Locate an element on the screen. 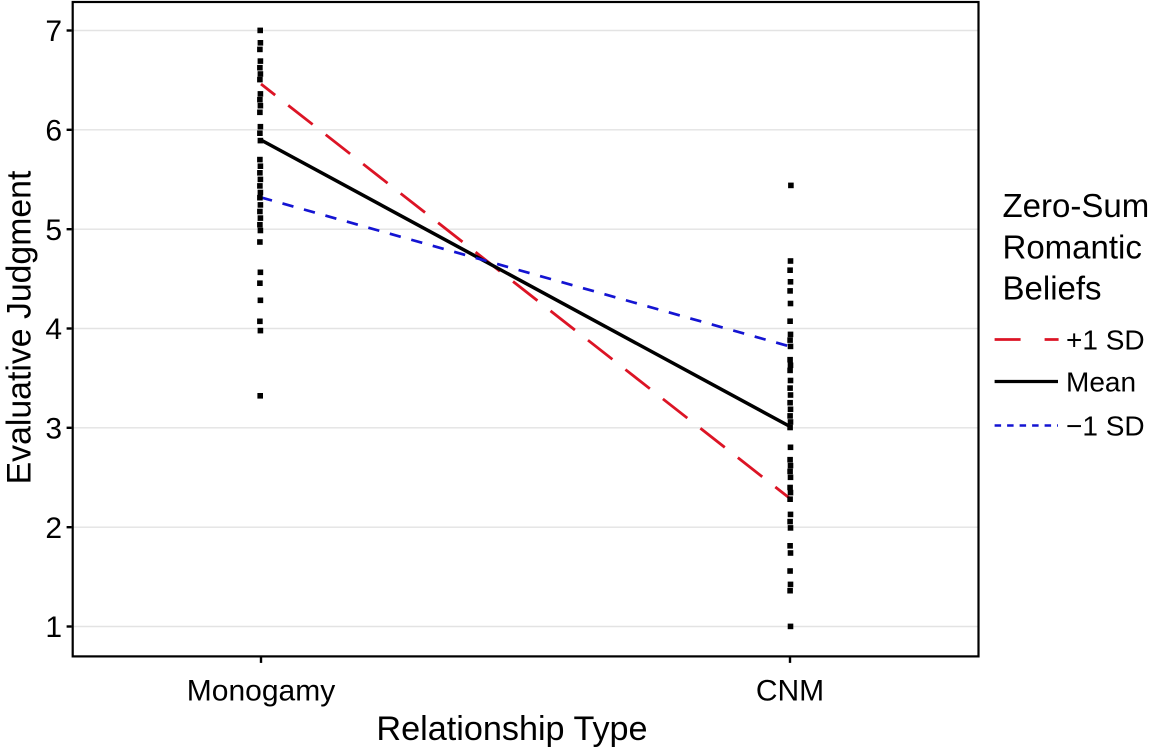 The width and height of the screenshot is (1150, 752). svg-text: 6 is located at coordinates (53, 131).